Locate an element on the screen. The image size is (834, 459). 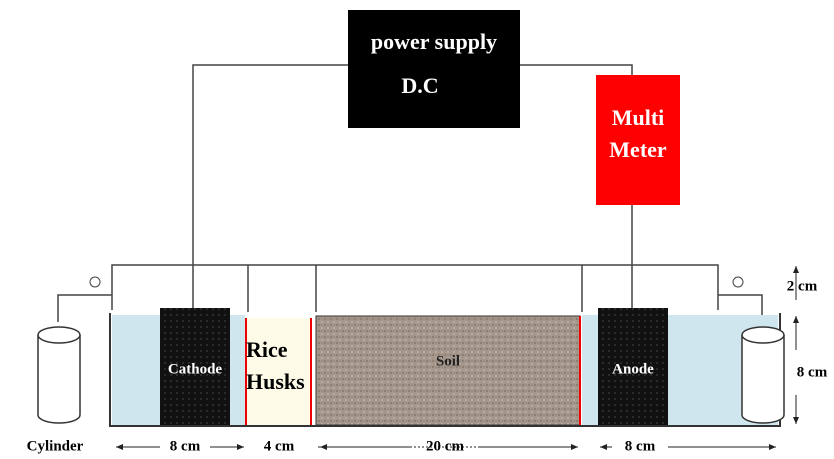
power-supply-box is located at coordinates (434, 69).